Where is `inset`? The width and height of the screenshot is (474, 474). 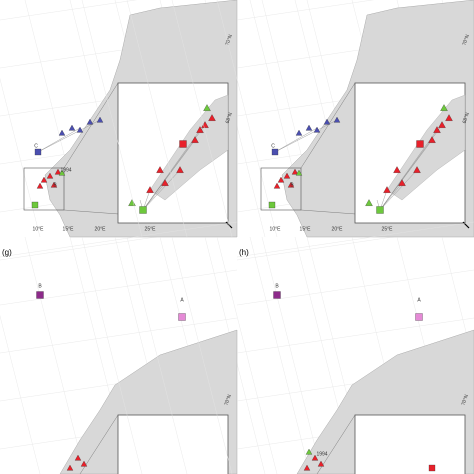
inset is located at coordinates (173, 444).